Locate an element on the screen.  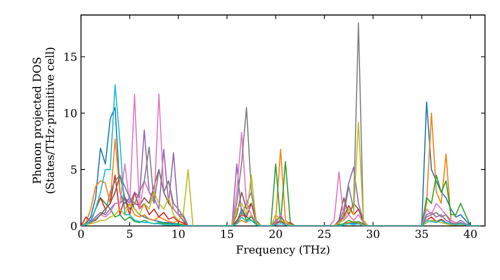
x-tick-label: 35 is located at coordinates (422, 234).